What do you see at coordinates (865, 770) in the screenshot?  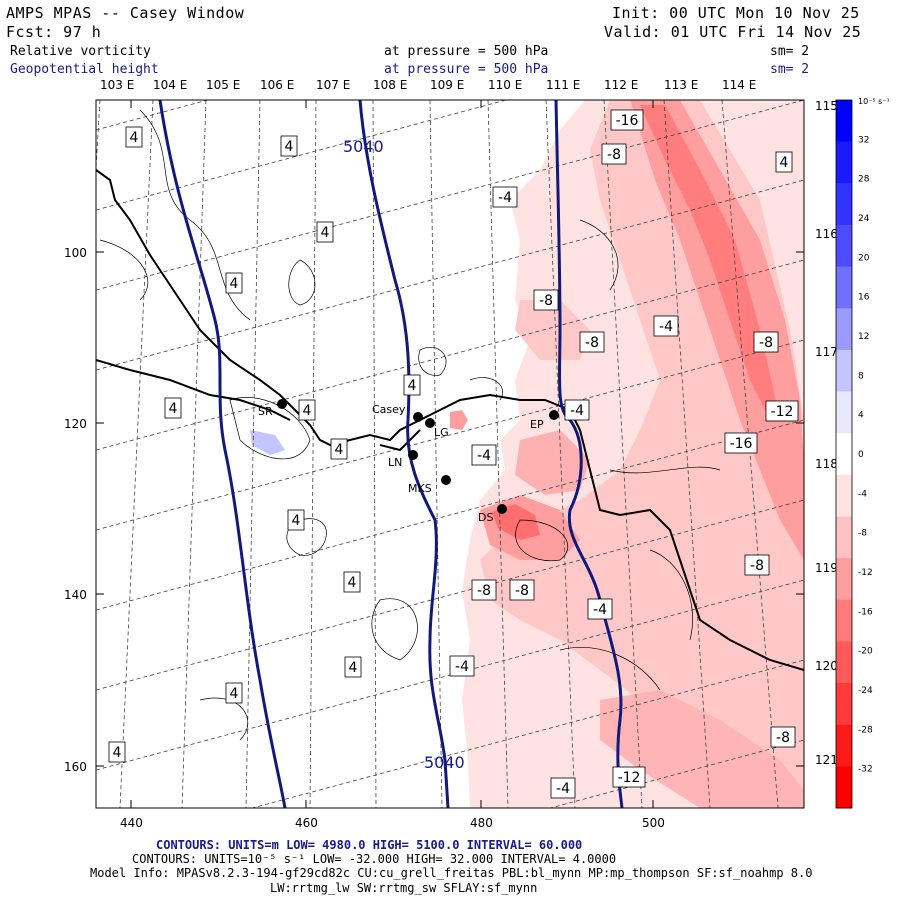 I see `colorbar-tick: -32` at bounding box center [865, 770].